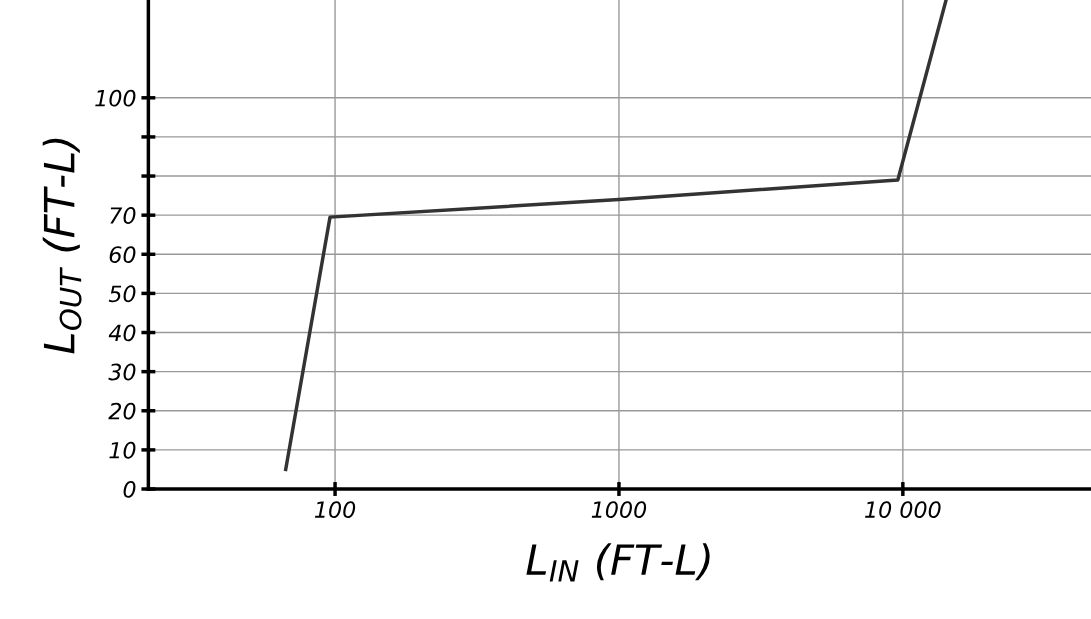 Image resolution: width=1091 pixels, height=619 pixels. I want to click on y-tick-label: 60, so click(122, 255).